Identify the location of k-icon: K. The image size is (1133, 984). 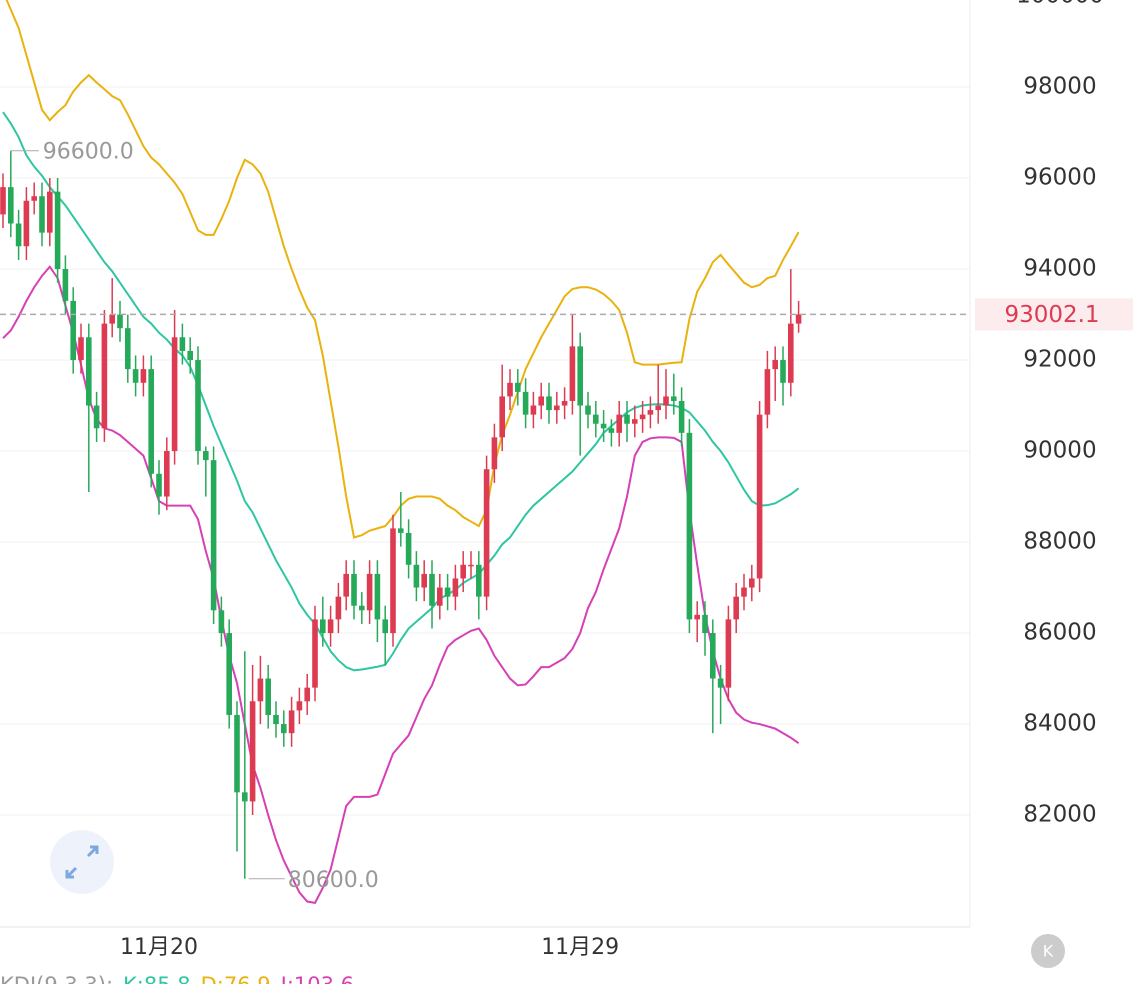
(1048, 951).